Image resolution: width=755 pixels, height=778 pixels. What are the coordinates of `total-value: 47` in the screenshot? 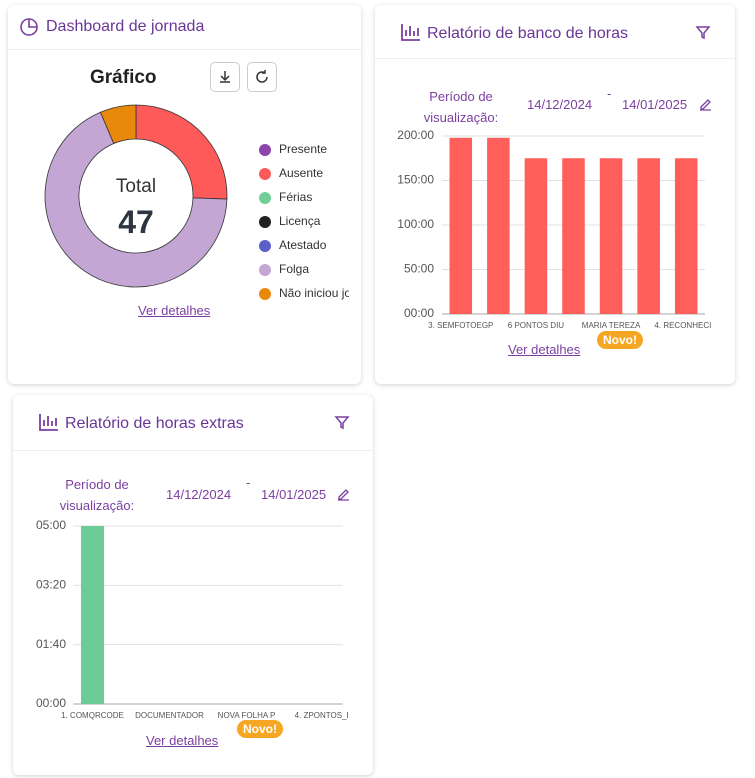 It's located at (136, 222).